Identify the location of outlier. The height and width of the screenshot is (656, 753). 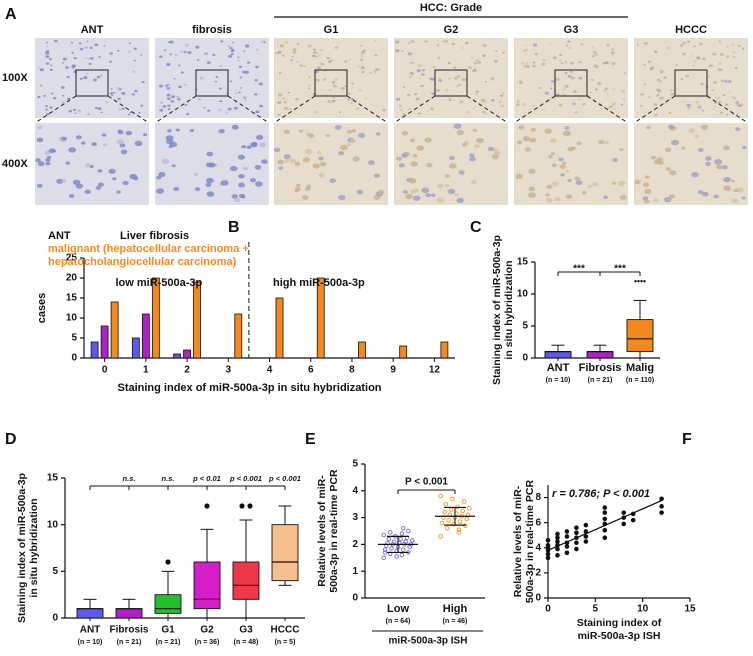
(242, 506).